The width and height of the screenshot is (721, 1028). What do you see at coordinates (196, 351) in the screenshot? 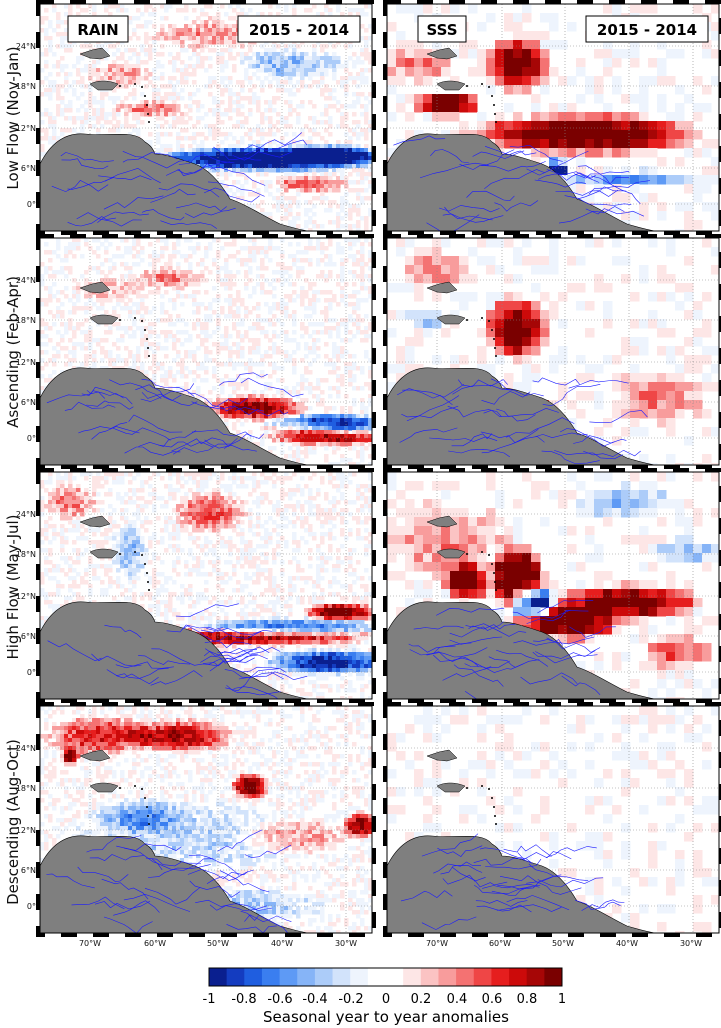
I see `rain-map-panel-row-1: 24°N 18°N 12°N 6°N 0°` at bounding box center [196, 351].